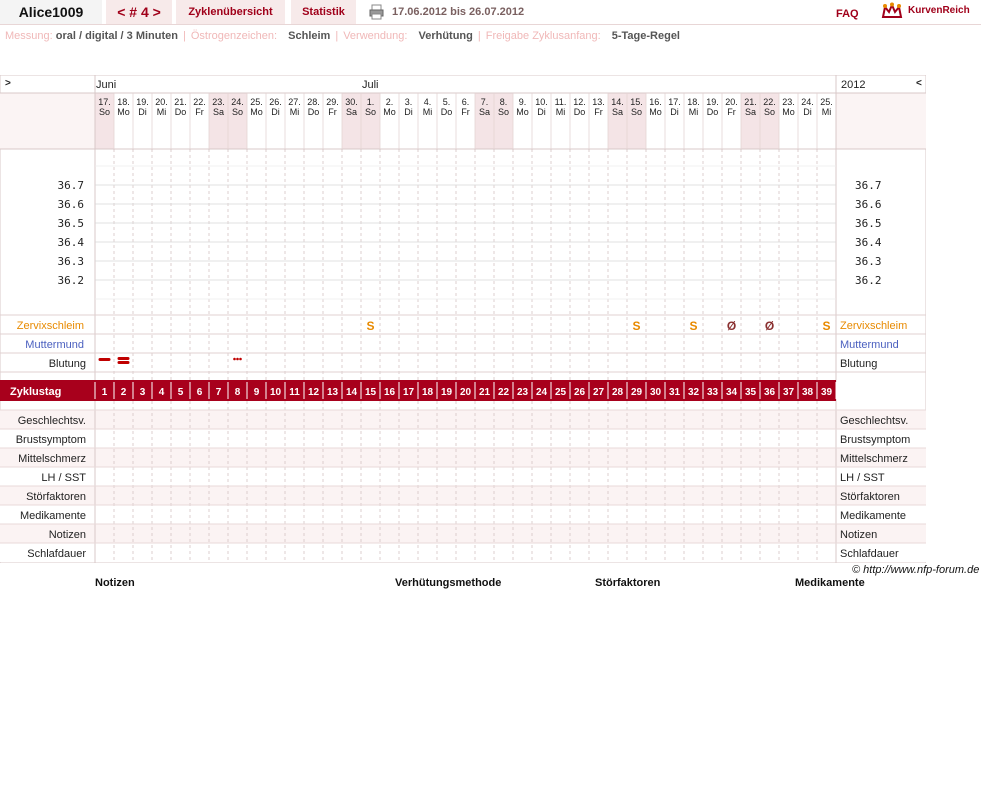 The height and width of the screenshot is (802, 981). What do you see at coordinates (35, 392) in the screenshot?
I see `zyklustag-label: Zyklustag` at bounding box center [35, 392].